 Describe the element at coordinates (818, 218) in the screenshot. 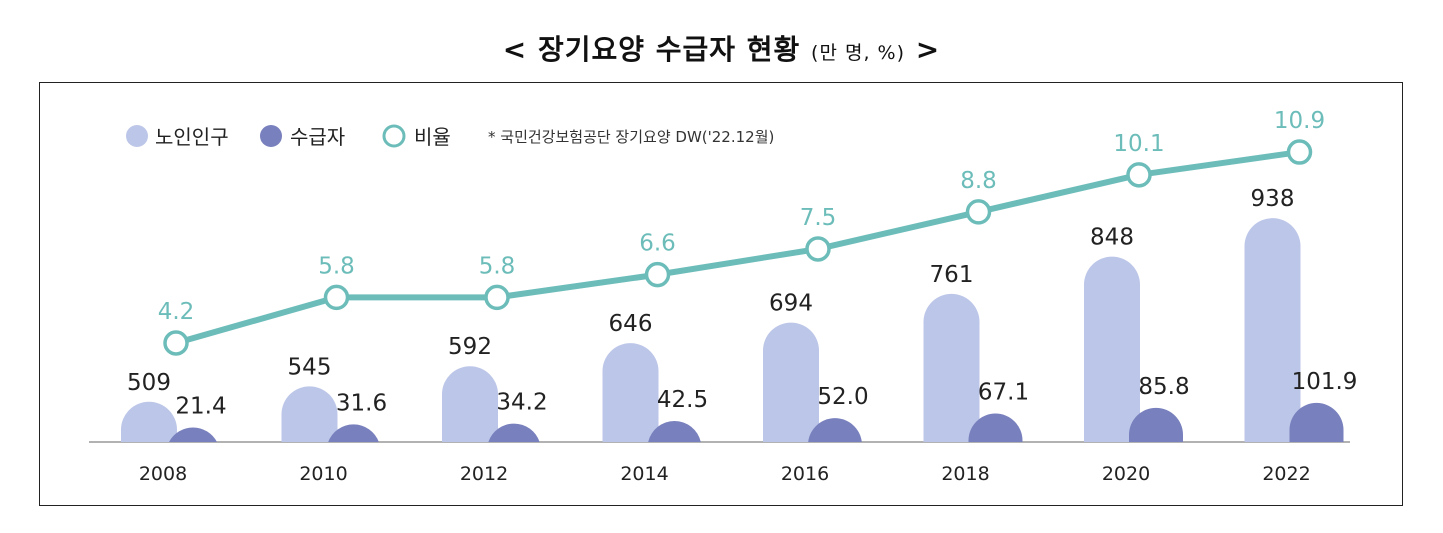

I see `label-ratio-2016: 7.5` at that location.